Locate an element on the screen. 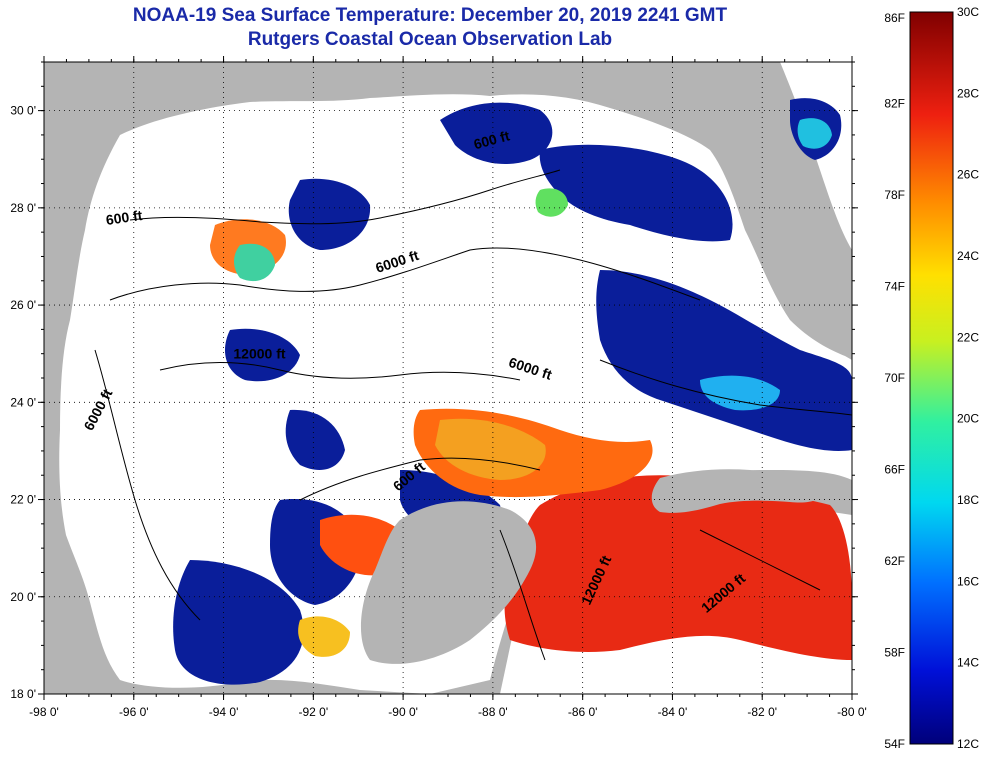  lat-tick-label: 30 0' is located at coordinates (23, 111).